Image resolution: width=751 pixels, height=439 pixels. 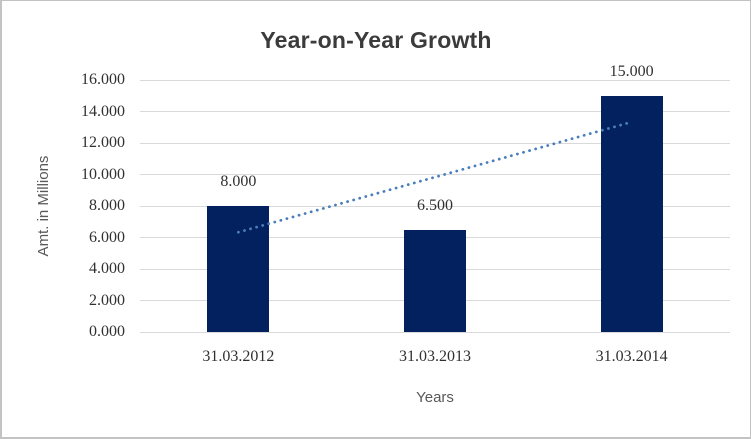 What do you see at coordinates (107, 331) in the screenshot?
I see `y-tick-label: 0.000` at bounding box center [107, 331].